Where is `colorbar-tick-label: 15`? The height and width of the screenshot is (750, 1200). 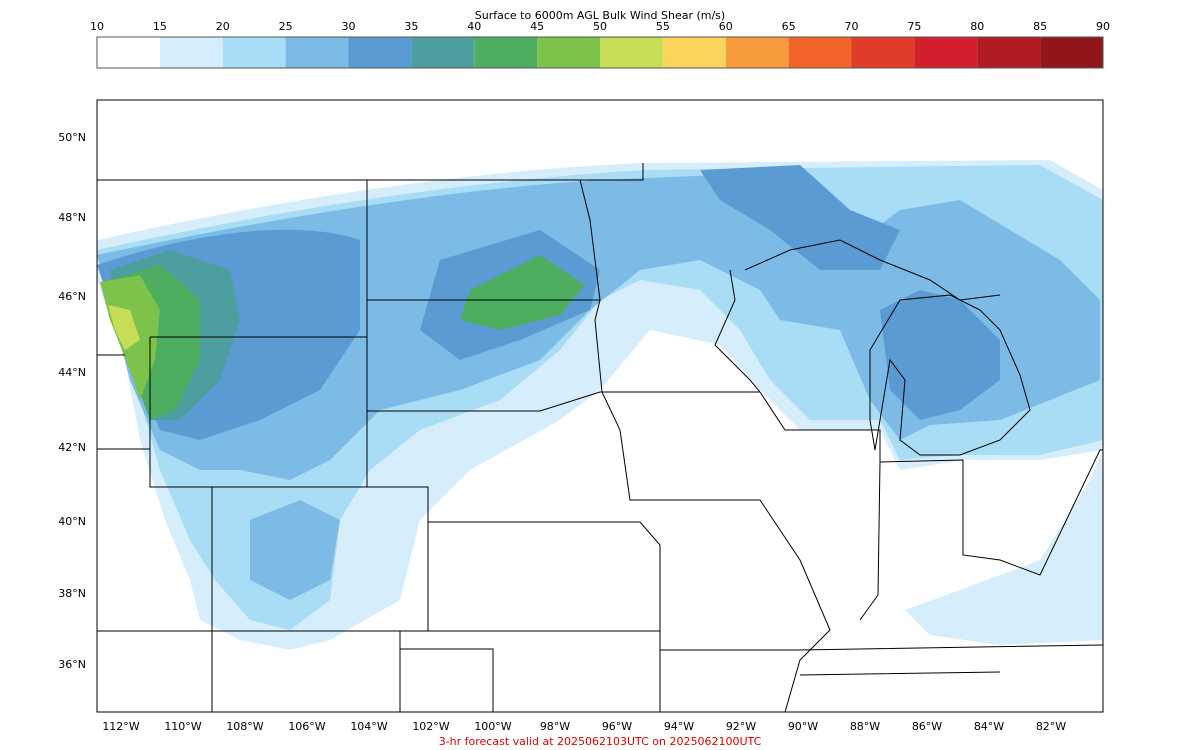
colorbar-tick-label: 15 is located at coordinates (160, 26).